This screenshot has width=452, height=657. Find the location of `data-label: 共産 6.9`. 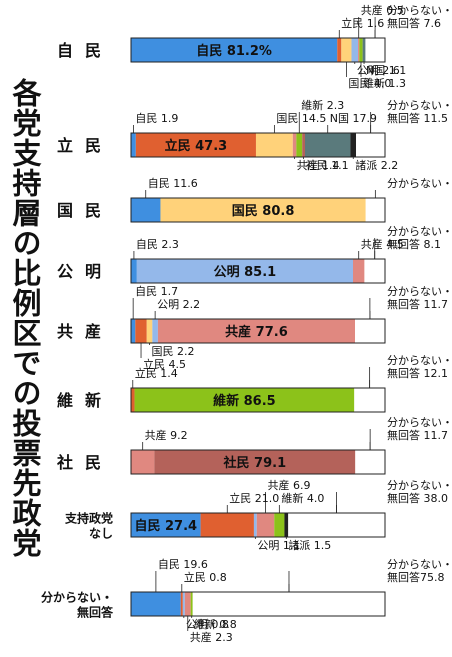

data-label: 共産 6.9 is located at coordinates (288, 485).